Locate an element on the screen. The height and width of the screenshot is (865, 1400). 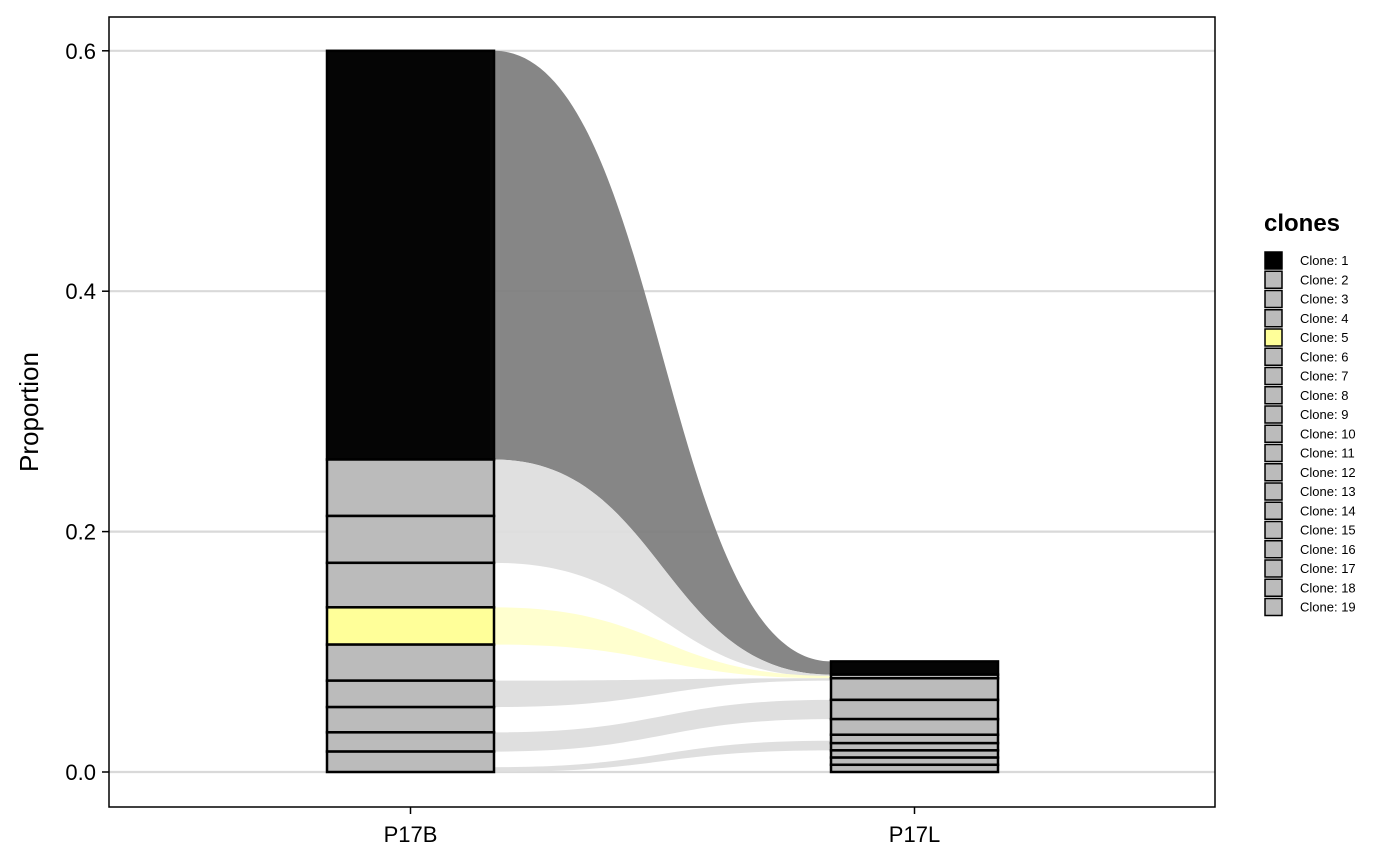
x-axis: P17B P17L is located at coordinates (662, 827).